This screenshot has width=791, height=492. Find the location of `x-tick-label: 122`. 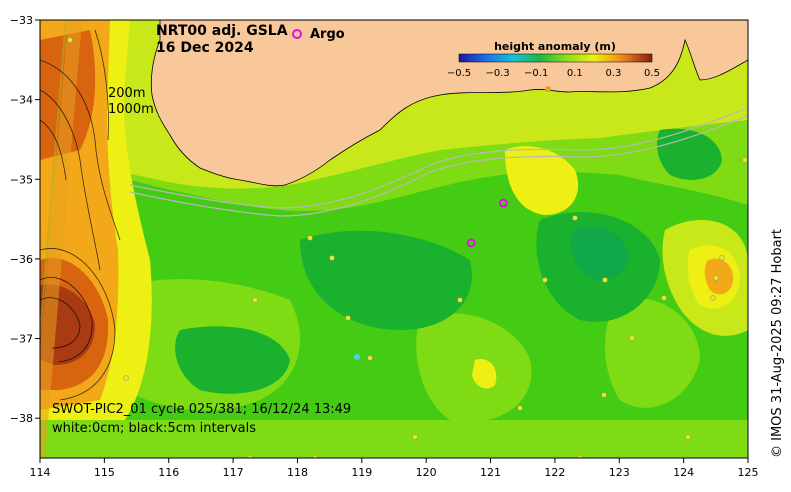

x-tick-label: 122 is located at coordinates (554, 472).